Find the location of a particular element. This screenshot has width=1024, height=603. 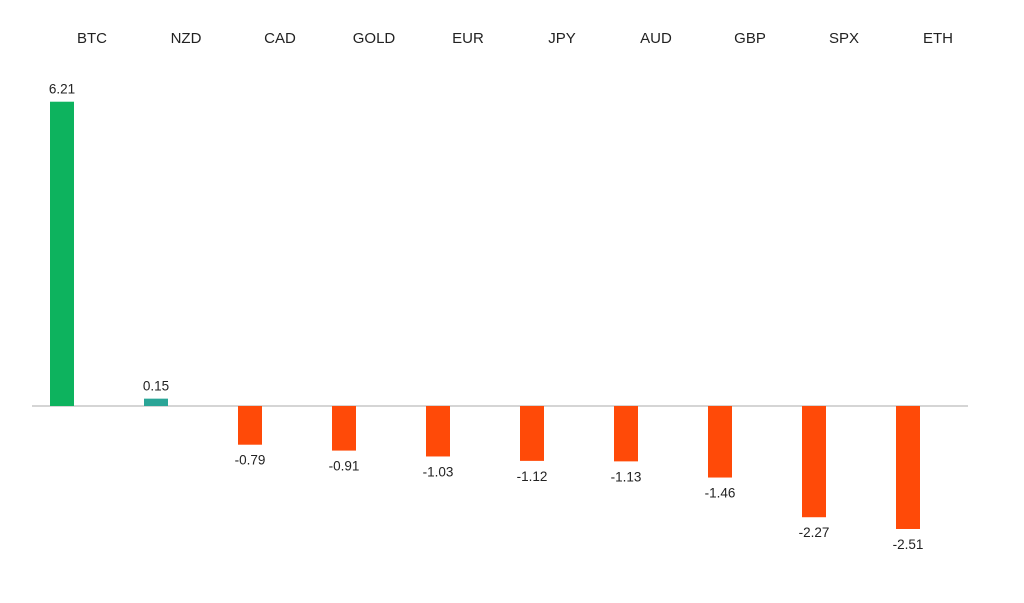

bar-gbp is located at coordinates (720, 442).